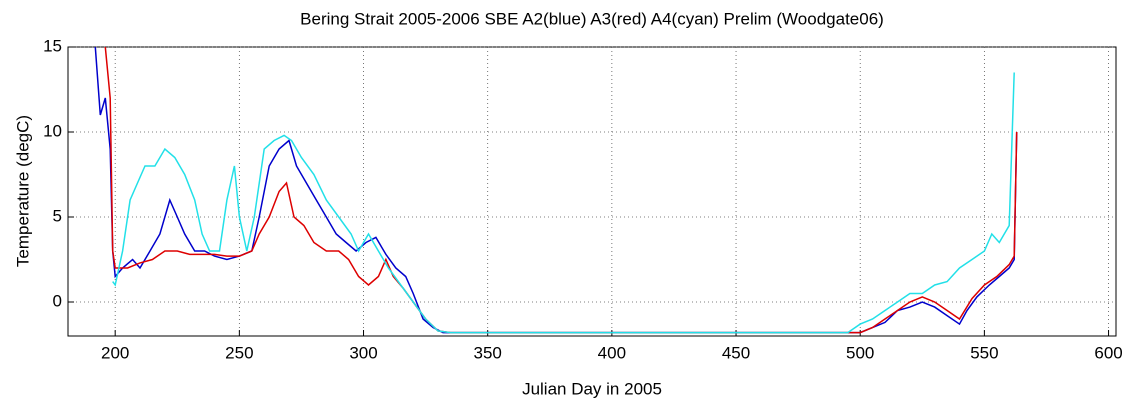  Describe the element at coordinates (860, 352) in the screenshot. I see `x-tick-label: 500` at that location.